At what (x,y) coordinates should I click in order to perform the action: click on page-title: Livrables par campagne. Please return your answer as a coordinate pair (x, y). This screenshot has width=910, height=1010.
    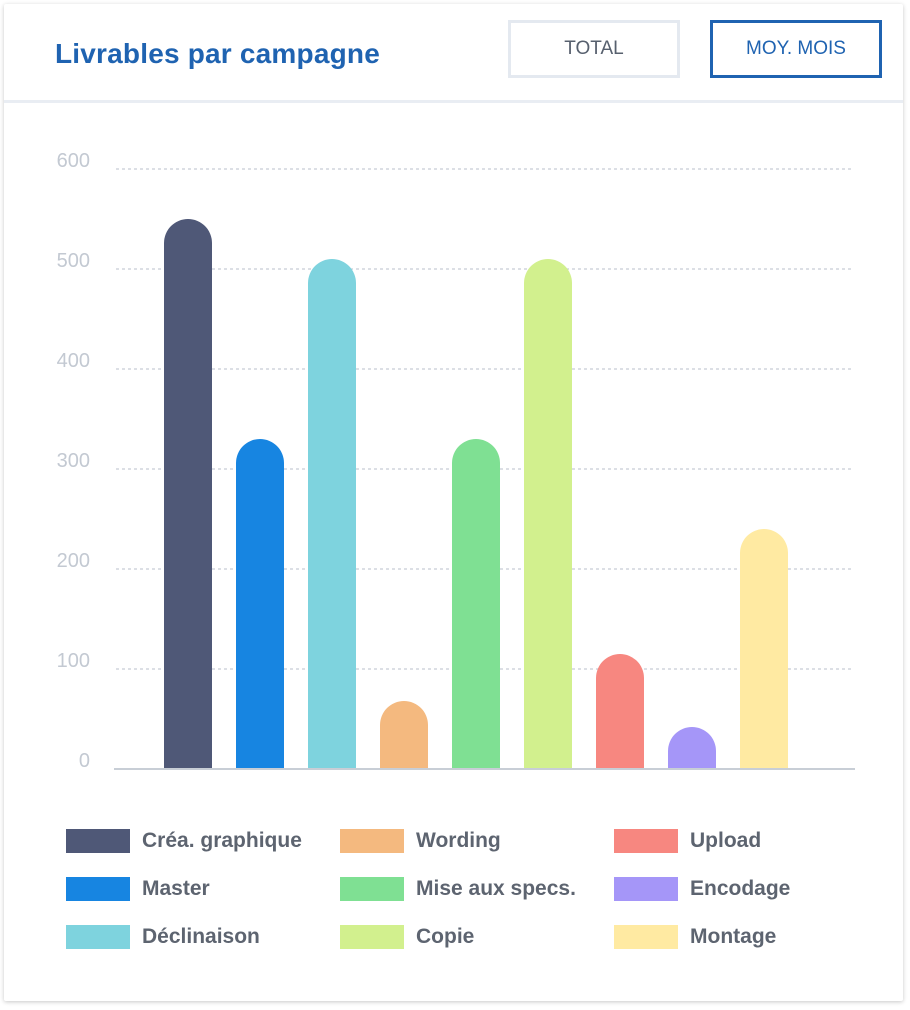
    Looking at the image, I should click on (217, 53).